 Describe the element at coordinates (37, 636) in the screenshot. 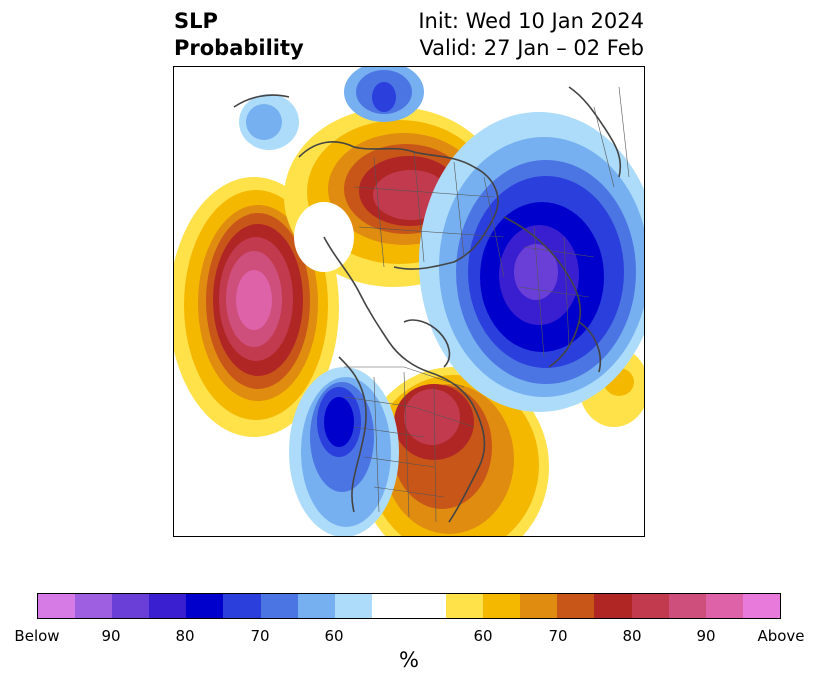

I see `colorbar-tick-label: Below` at that location.